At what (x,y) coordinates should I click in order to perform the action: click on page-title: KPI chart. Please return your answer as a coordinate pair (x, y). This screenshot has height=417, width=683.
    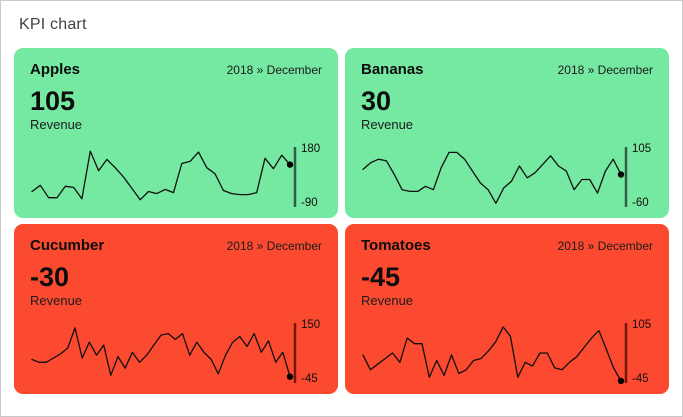
    Looking at the image, I should click on (53, 24).